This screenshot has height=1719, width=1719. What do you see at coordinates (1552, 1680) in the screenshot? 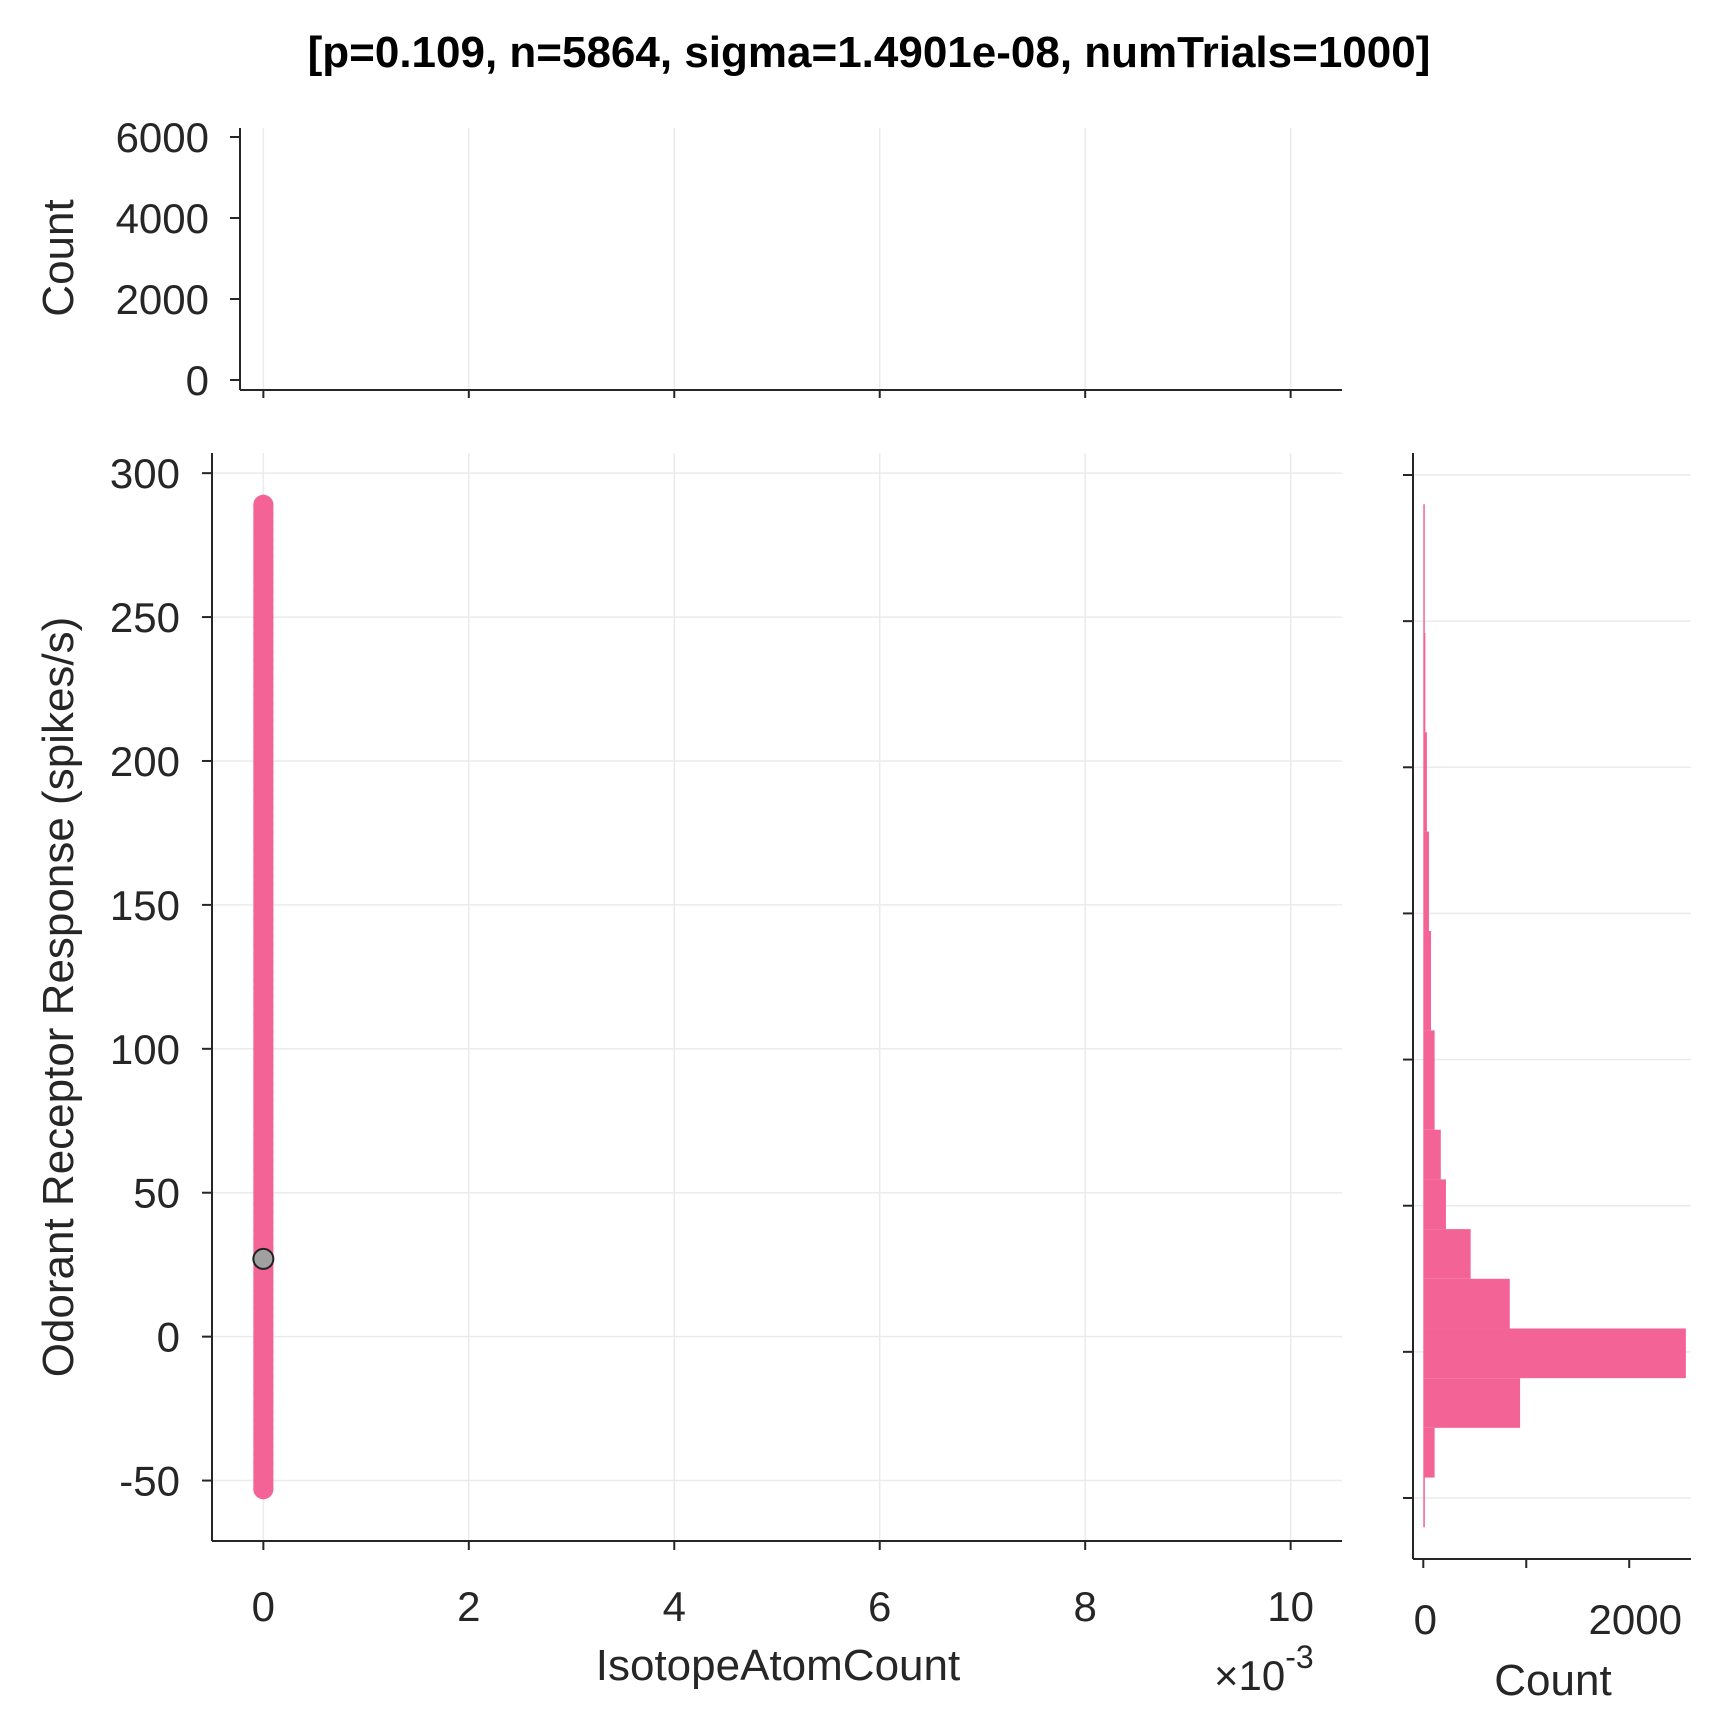
I see `right-x-axis-label: Count` at bounding box center [1552, 1680].